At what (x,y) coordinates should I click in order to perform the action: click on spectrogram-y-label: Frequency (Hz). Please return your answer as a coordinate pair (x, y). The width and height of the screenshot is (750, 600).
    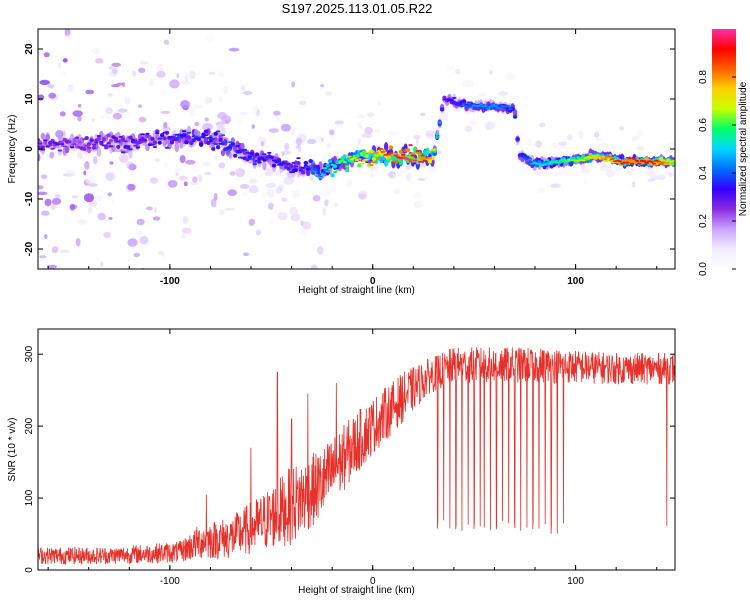
    Looking at the image, I should click on (12, 149).